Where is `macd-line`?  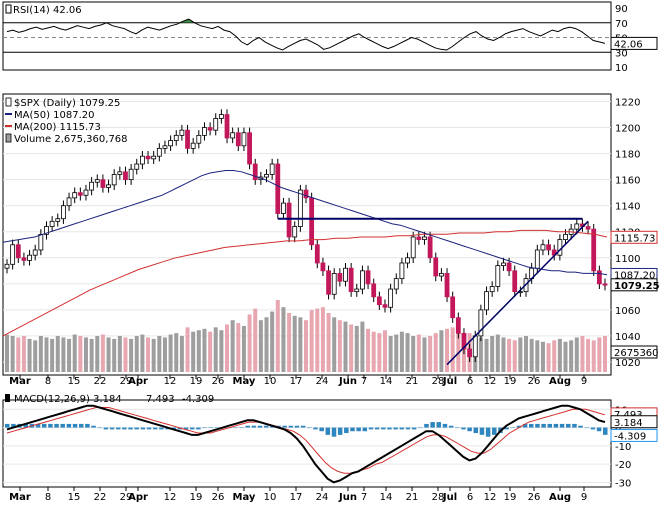
macd-line is located at coordinates (306, 444).